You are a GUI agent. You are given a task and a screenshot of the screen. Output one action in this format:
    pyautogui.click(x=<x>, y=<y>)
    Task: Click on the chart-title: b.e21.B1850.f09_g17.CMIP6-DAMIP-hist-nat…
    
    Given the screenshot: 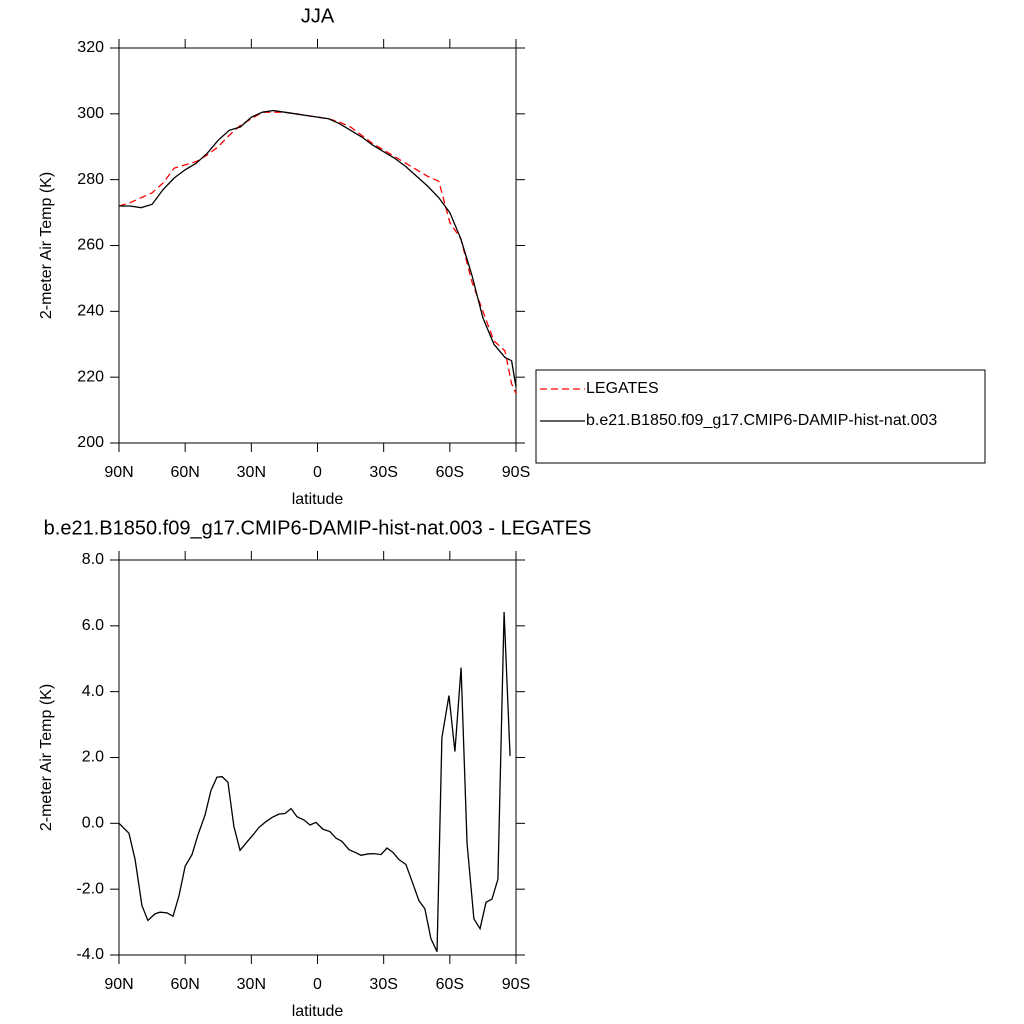 What is the action you would take?
    pyautogui.click(x=318, y=528)
    